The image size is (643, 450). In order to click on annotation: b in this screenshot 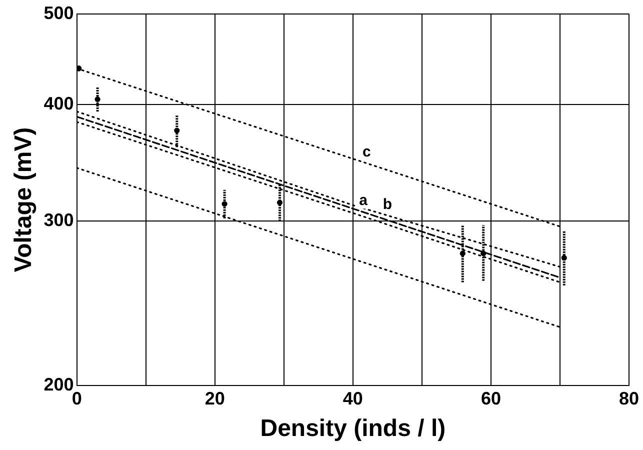, I will do `click(387, 204)`.